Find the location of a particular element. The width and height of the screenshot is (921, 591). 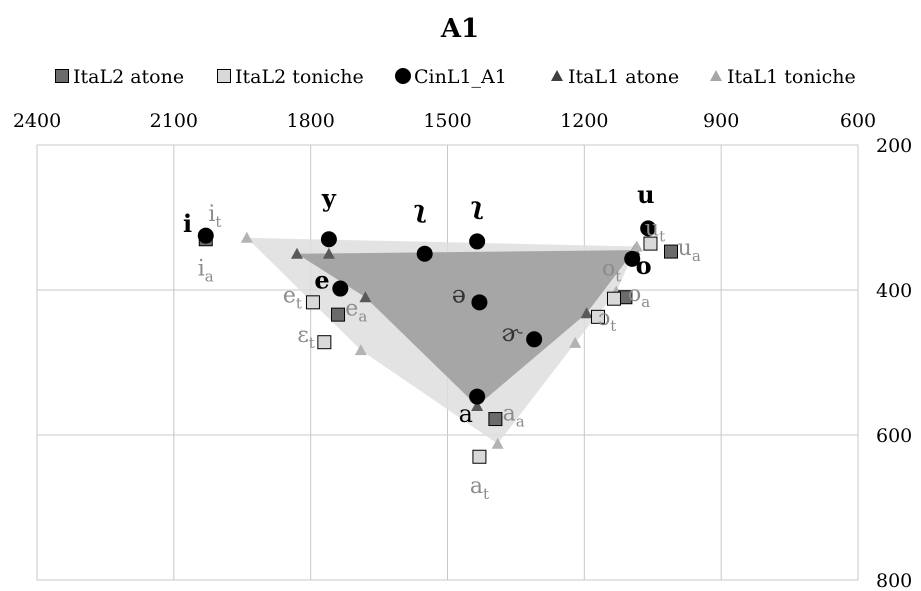

y-tick-label: 600 is located at coordinates (894, 436).